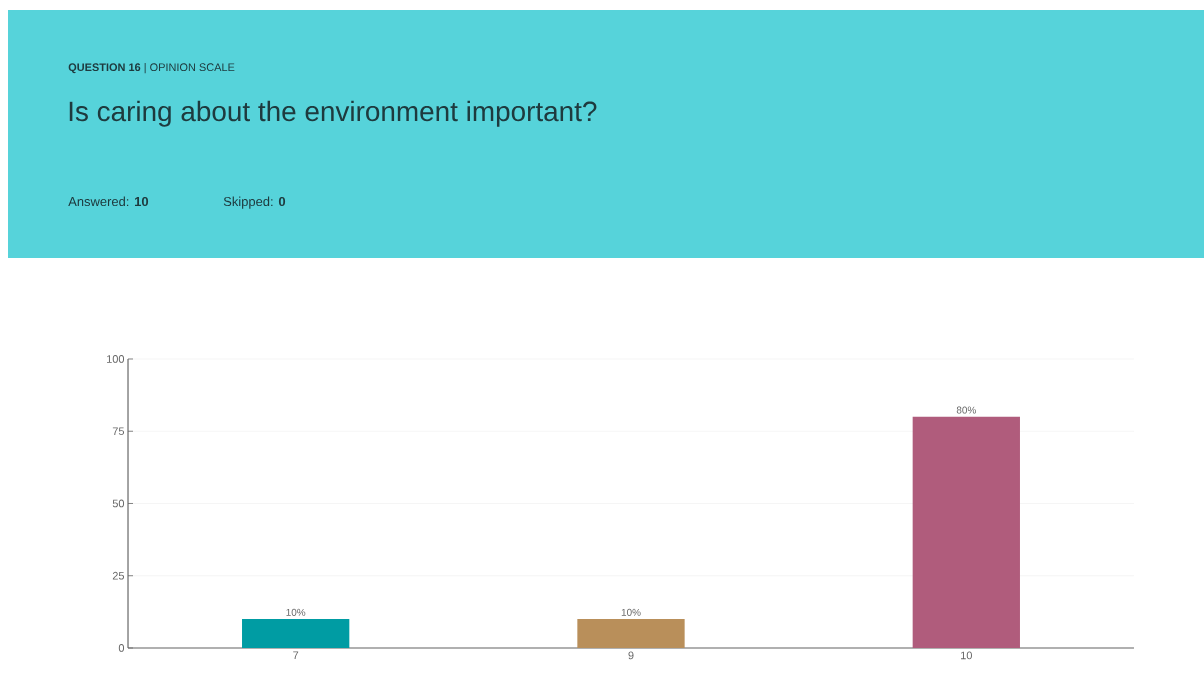  What do you see at coordinates (121, 648) in the screenshot?
I see `y-tick-label: 0` at bounding box center [121, 648].